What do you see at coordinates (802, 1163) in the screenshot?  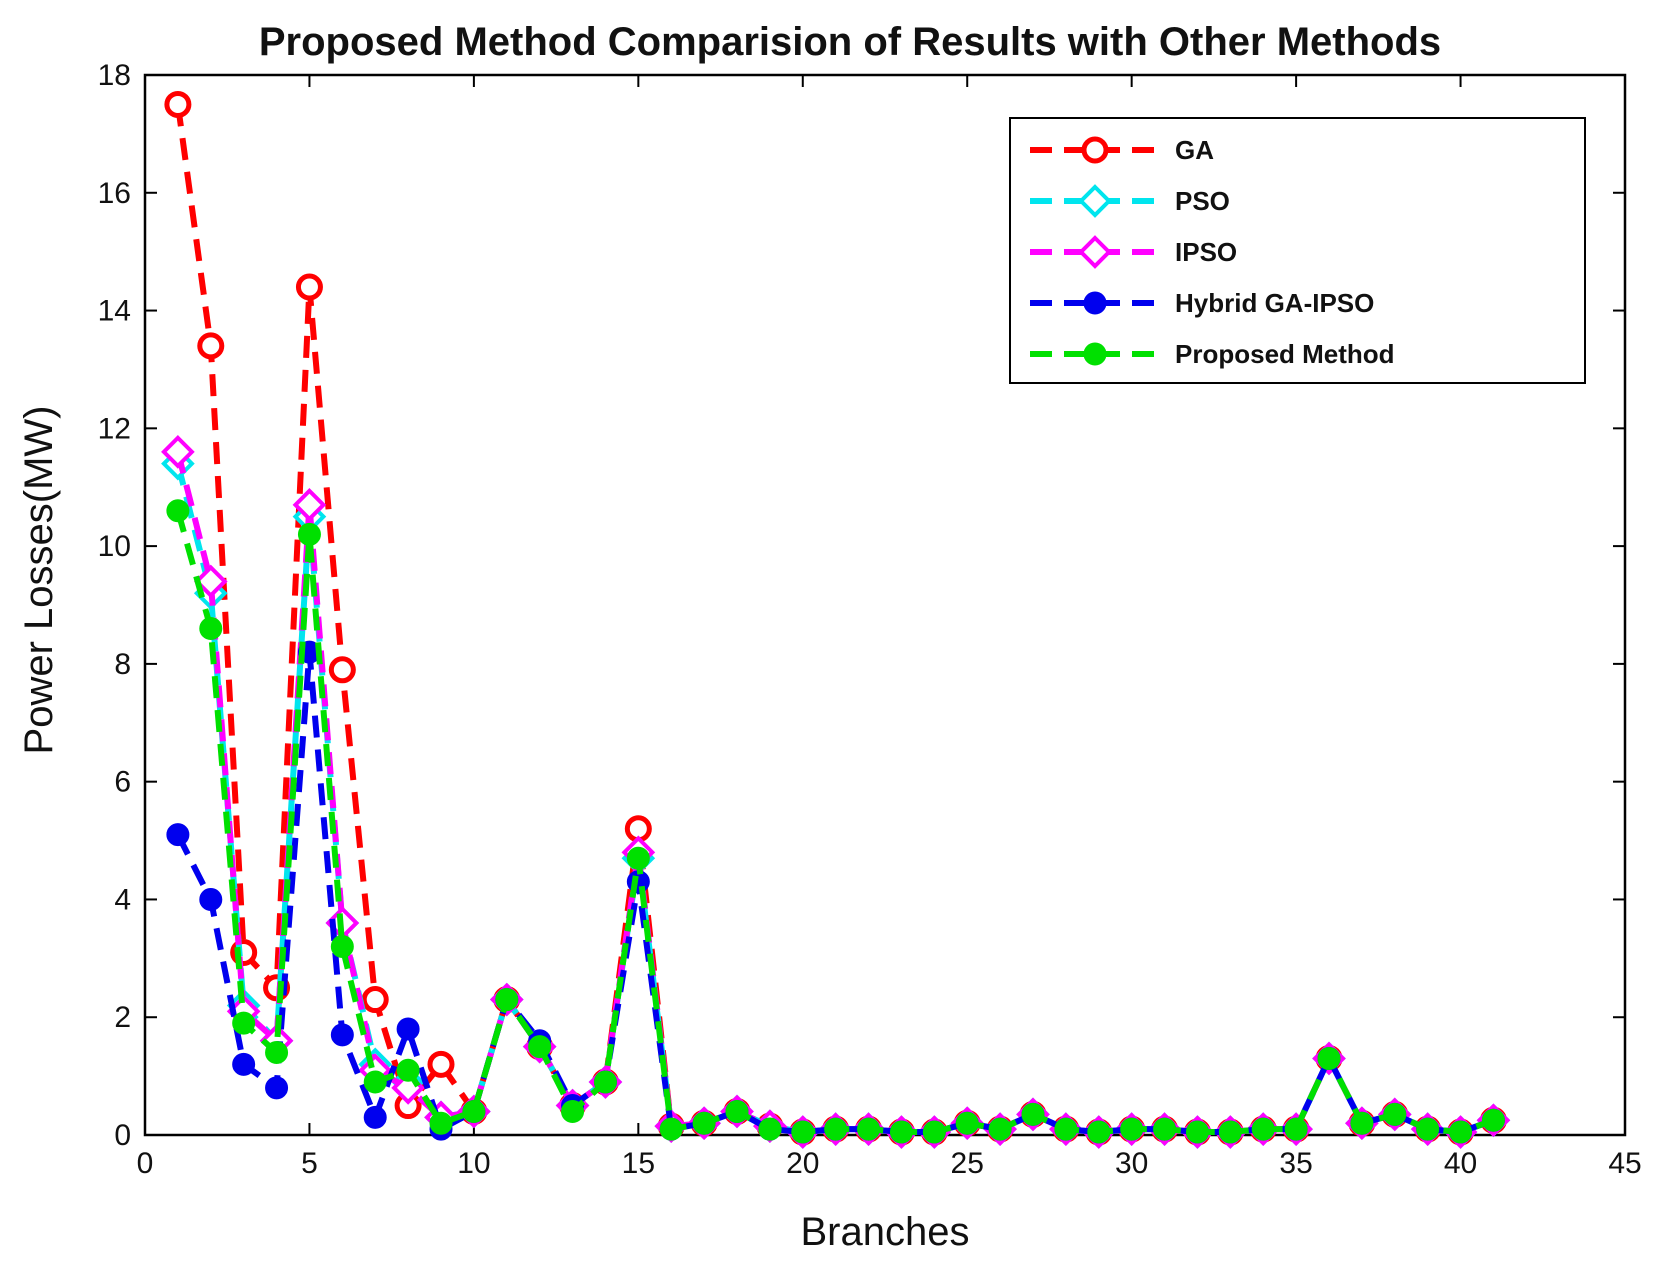 I see `x-tick-label: 20` at bounding box center [802, 1163].